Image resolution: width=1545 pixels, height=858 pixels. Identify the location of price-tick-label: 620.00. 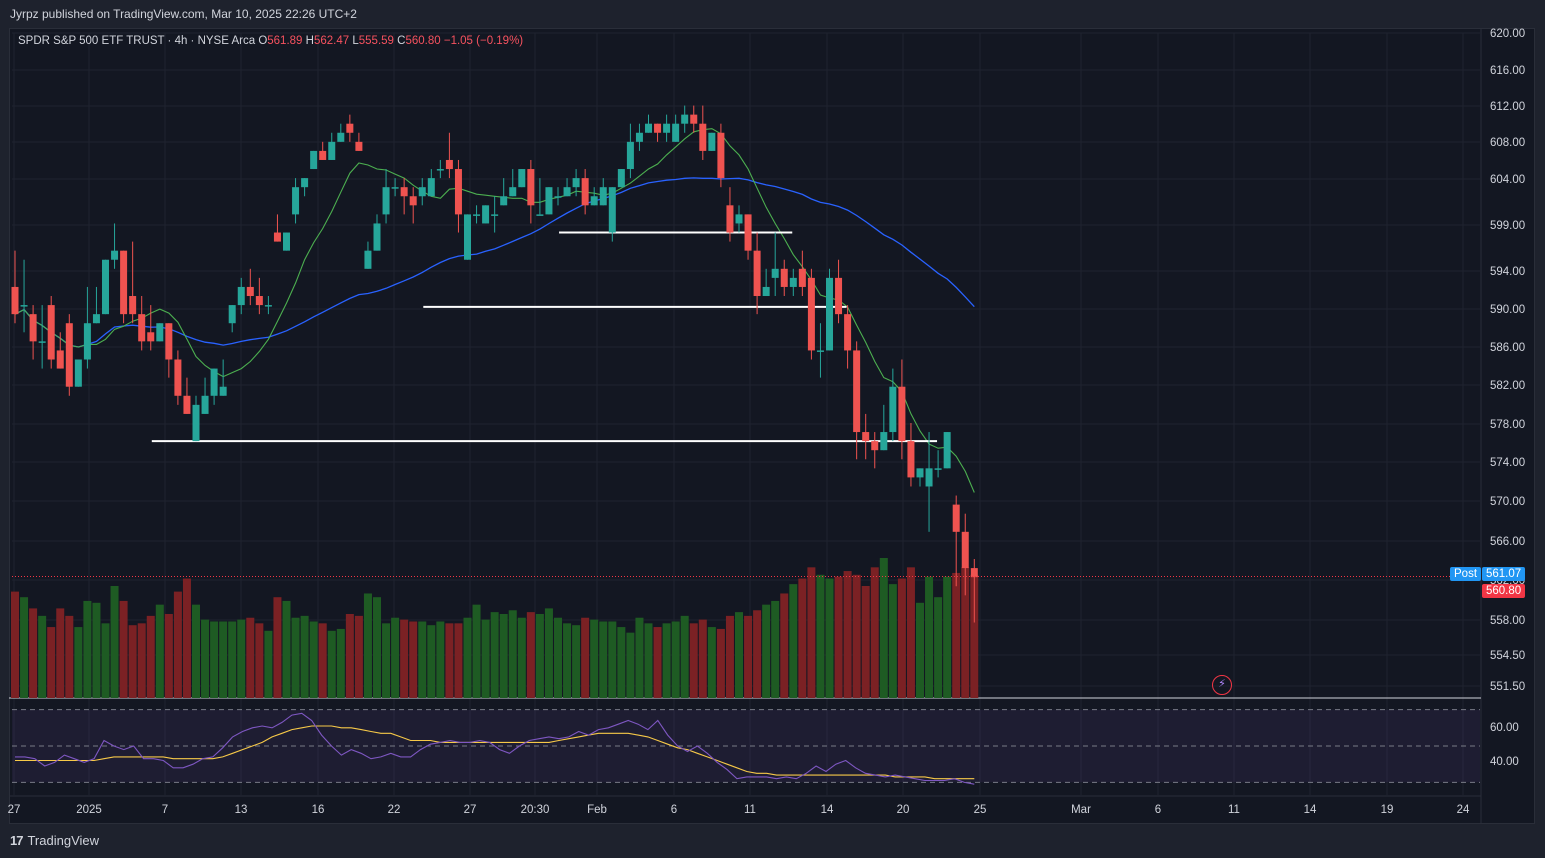
(1507, 34).